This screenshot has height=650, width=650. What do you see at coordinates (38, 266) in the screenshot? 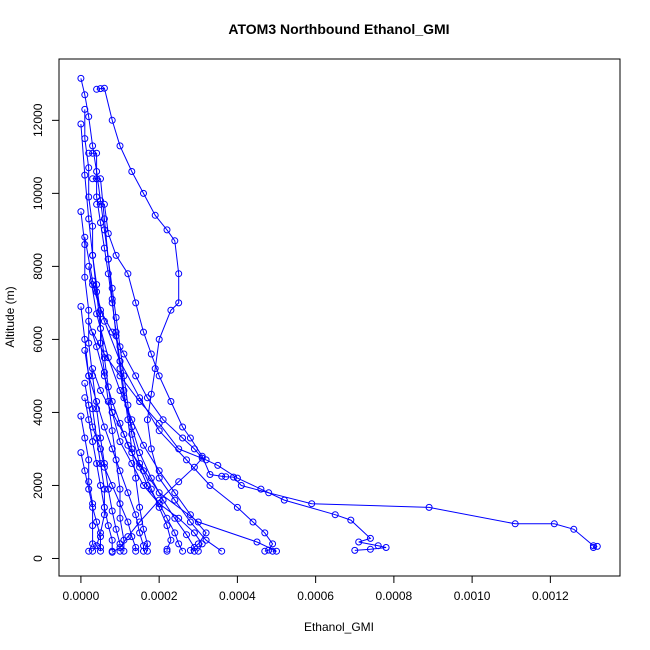
I see `y-tick-label: 8000` at bounding box center [38, 266].